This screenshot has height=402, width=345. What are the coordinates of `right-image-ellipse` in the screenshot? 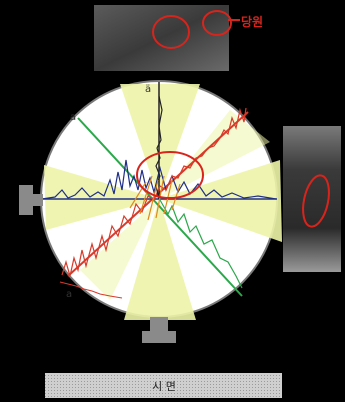 It's located at (316, 201).